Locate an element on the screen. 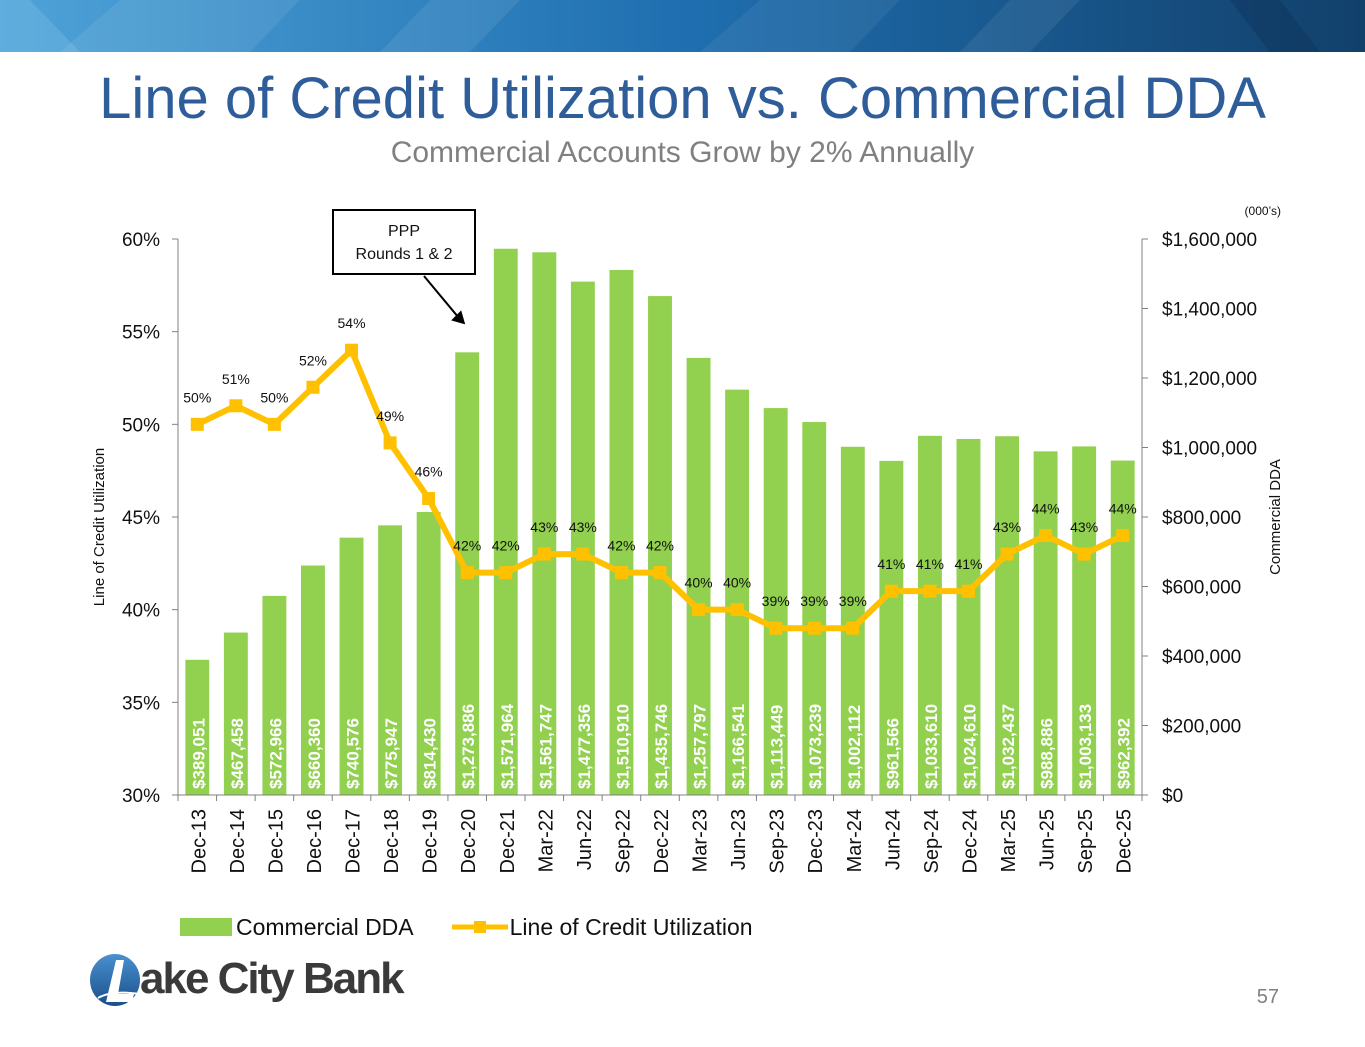  x-tick-label: Dec-19 is located at coordinates (431, 841).